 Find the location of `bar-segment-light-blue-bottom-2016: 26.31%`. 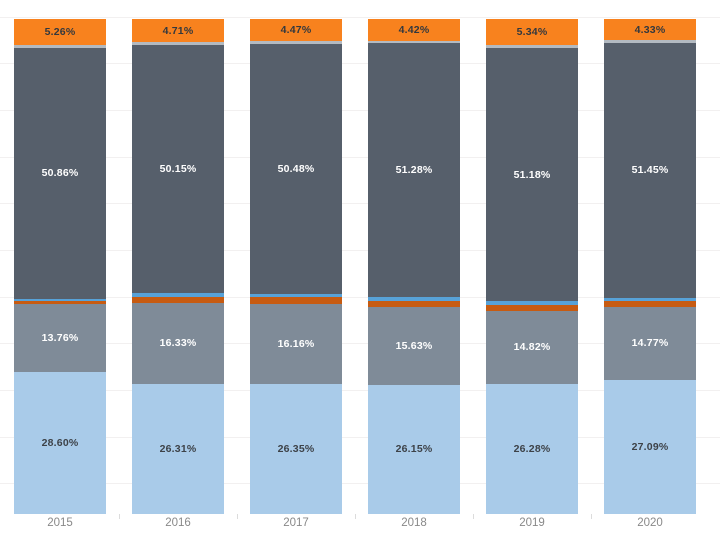

bar-segment-light-blue-bottom-2016: 26.31% is located at coordinates (178, 448).